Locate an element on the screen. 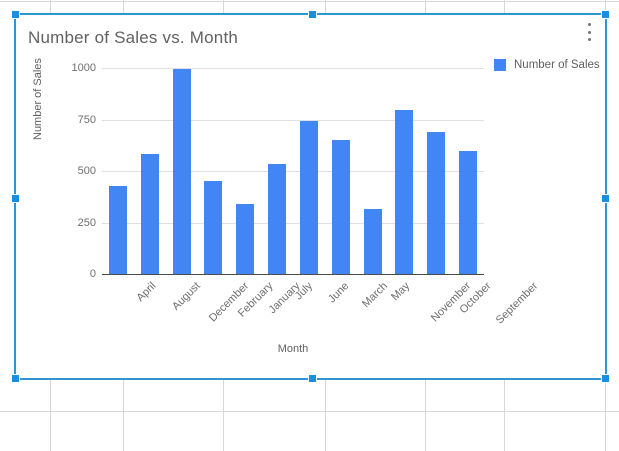 The height and width of the screenshot is (451, 619). y-tick-label: 250 is located at coordinates (86, 222).